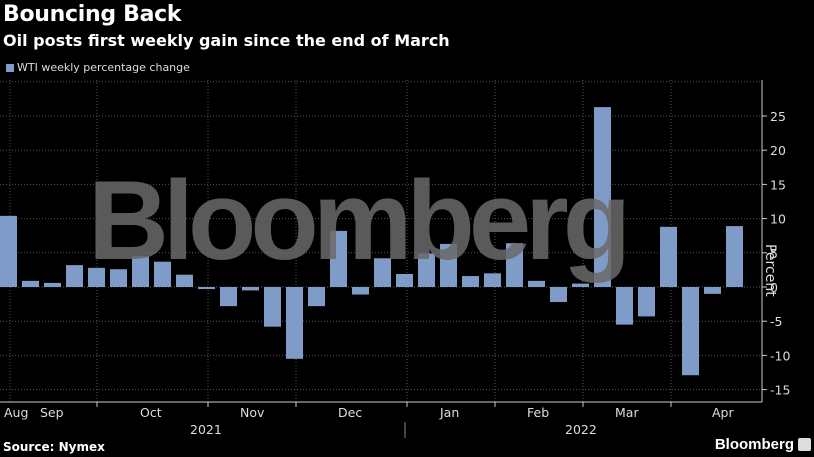  What do you see at coordinates (780, 355) in the screenshot?
I see `y-tick-label: -10` at bounding box center [780, 355].